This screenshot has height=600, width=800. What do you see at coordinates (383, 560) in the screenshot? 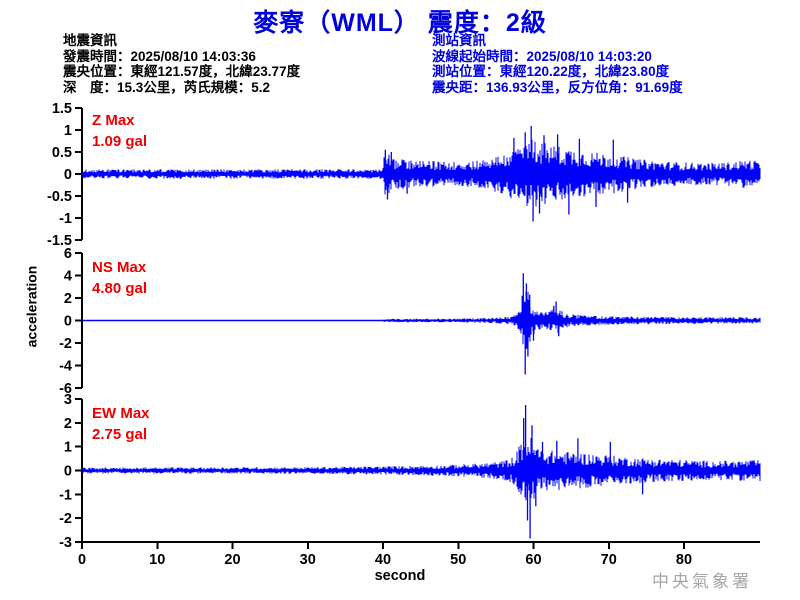
I see `x-tick-label: 40` at bounding box center [383, 560].